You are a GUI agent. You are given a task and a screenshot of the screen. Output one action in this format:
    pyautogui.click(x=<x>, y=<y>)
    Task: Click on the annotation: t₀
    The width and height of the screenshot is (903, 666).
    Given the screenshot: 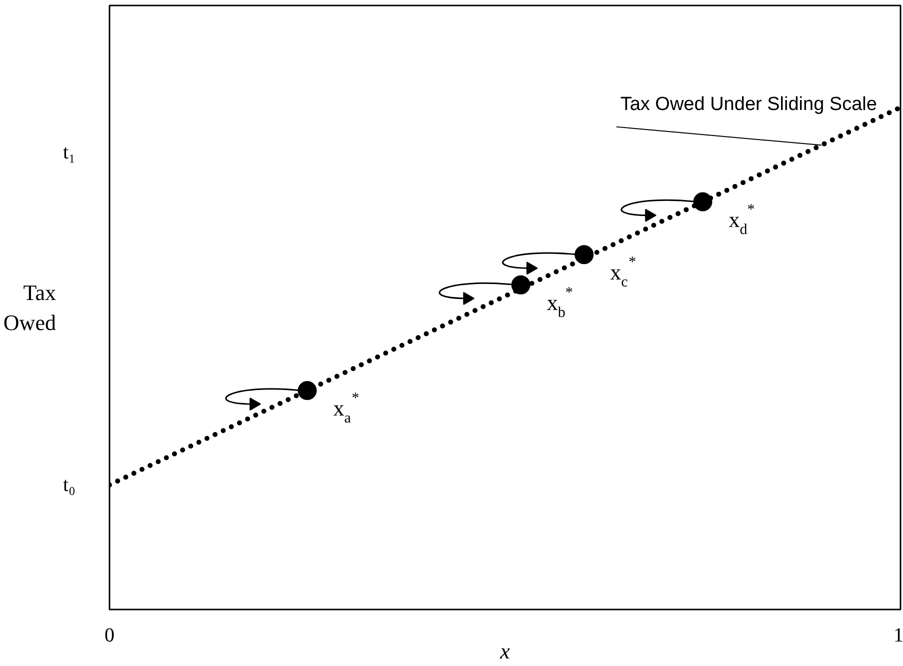 What is the action you would take?
    pyautogui.click(x=69, y=485)
    